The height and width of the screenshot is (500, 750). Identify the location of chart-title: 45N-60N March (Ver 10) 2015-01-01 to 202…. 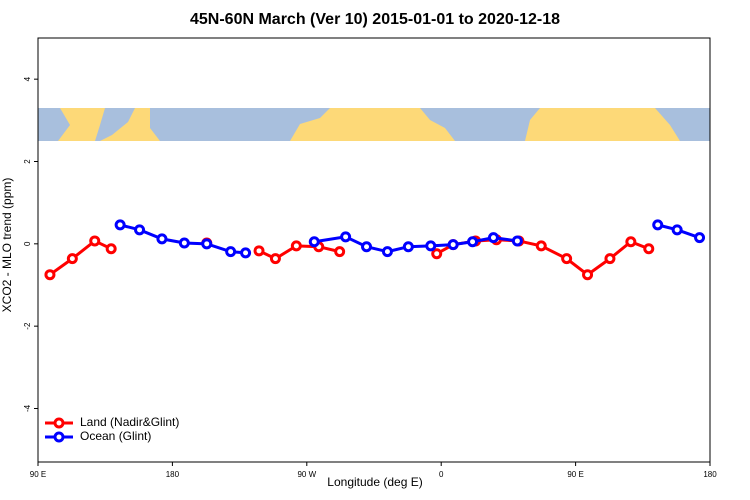
(375, 19).